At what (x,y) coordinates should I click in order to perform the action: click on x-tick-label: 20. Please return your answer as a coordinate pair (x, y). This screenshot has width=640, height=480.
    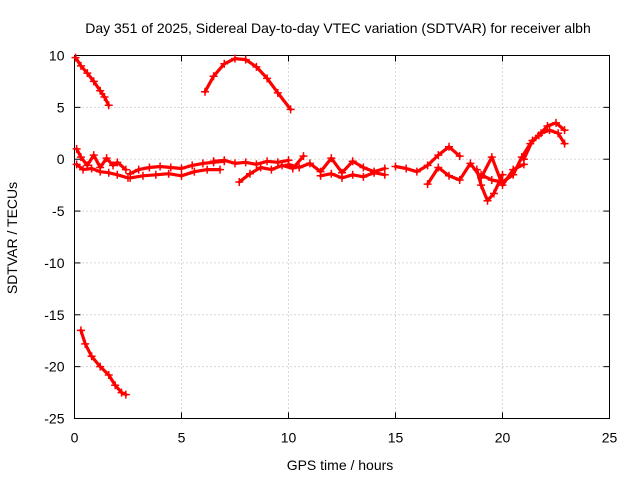
    Looking at the image, I should click on (503, 438).